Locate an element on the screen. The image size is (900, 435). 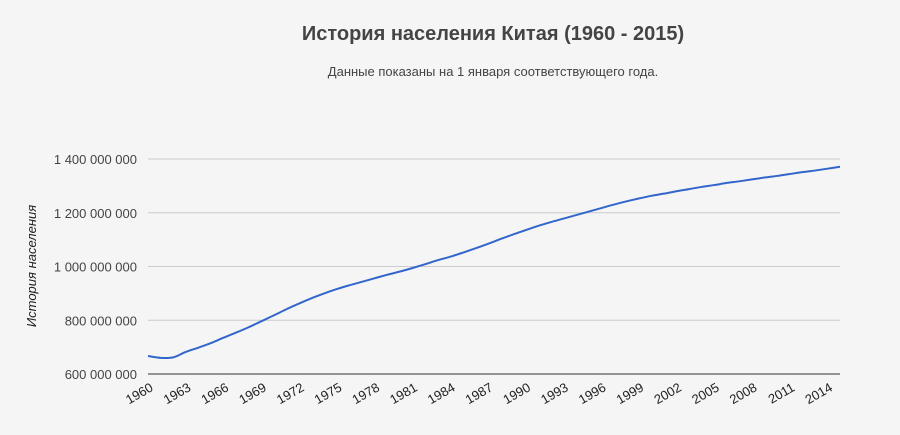
x-tick-label: 1984 is located at coordinates (441, 393).